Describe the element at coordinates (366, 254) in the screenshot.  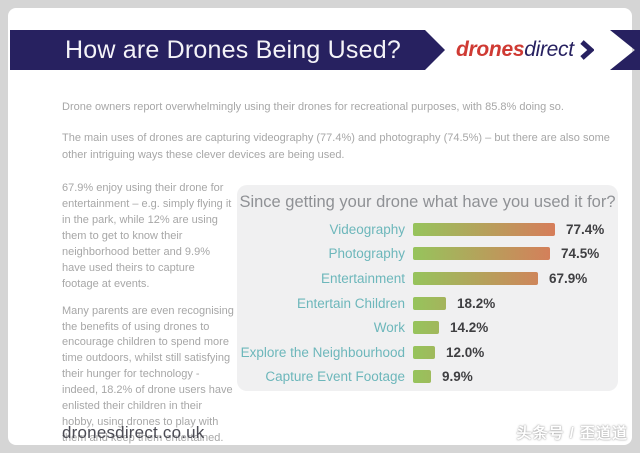
I see `category-label: Photography` at that location.